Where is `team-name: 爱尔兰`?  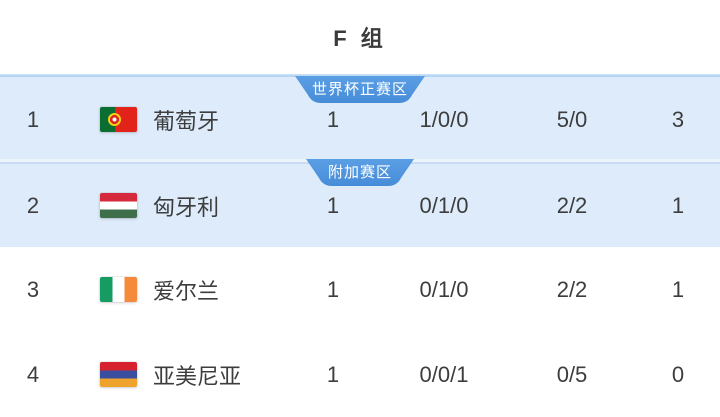
team-name: 爱尔兰 is located at coordinates (186, 291).